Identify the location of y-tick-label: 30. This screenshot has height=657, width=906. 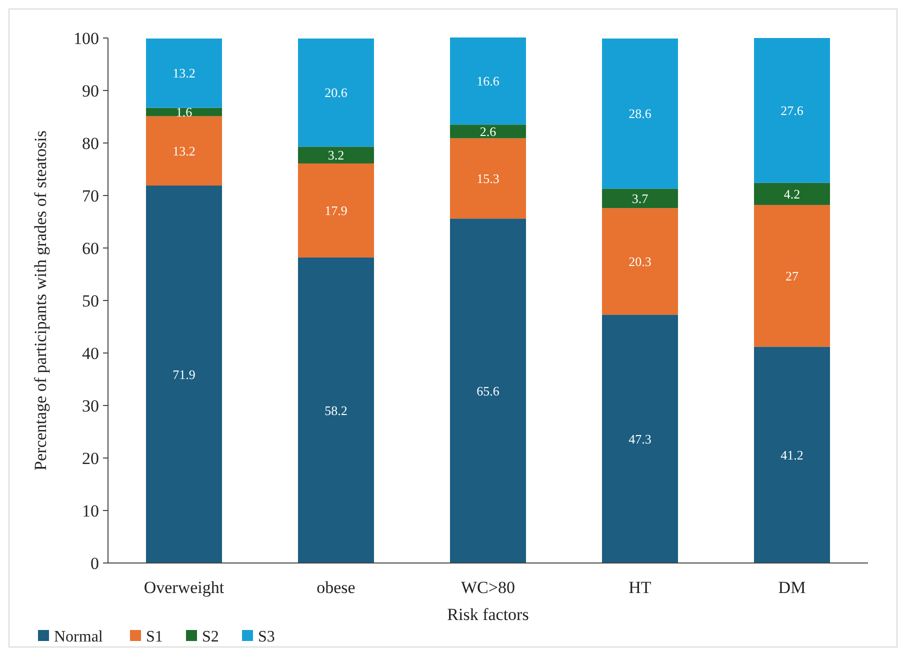
(90, 406).